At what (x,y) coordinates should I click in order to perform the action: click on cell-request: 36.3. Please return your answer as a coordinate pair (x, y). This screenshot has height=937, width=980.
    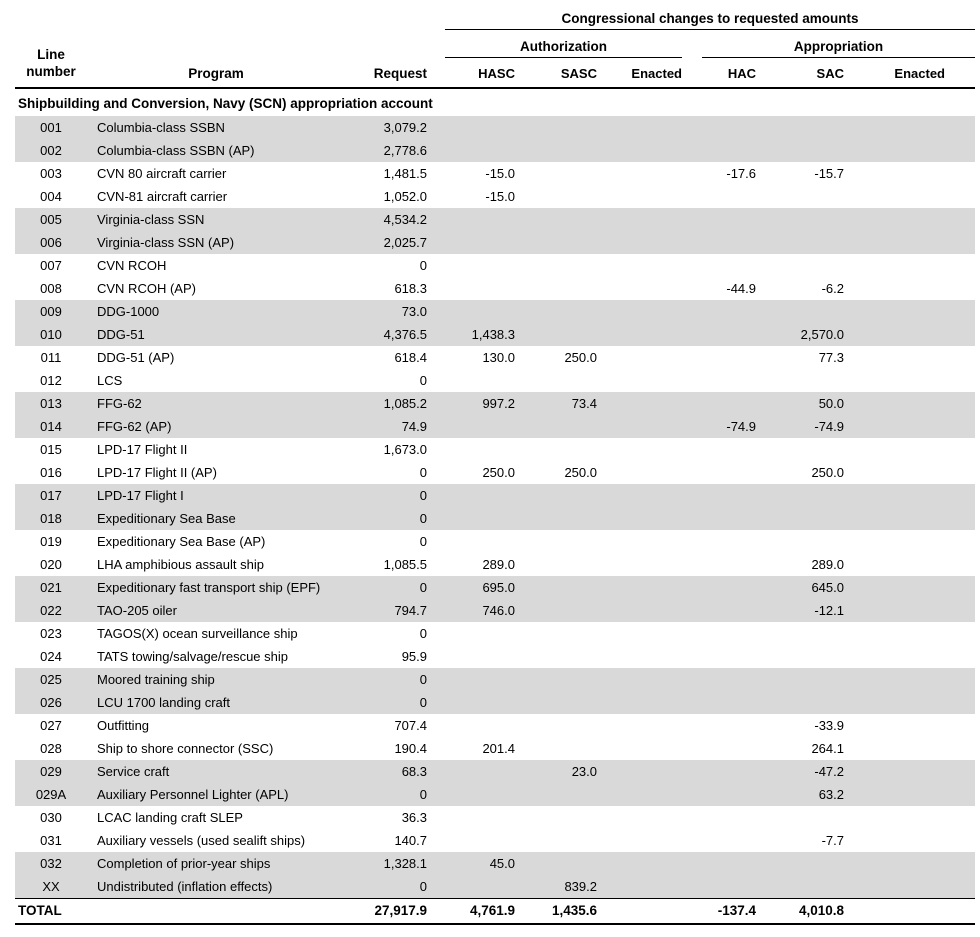
    Looking at the image, I should click on (414, 817).